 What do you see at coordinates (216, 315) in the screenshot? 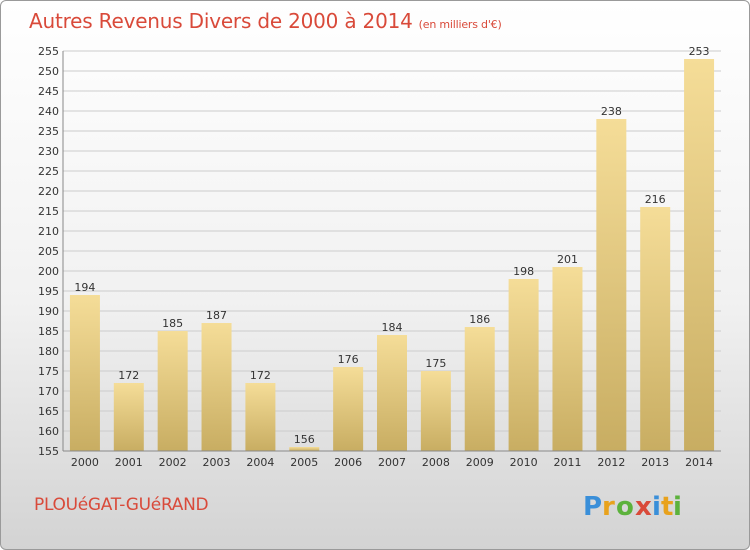
I see `data-label: 187` at bounding box center [216, 315].